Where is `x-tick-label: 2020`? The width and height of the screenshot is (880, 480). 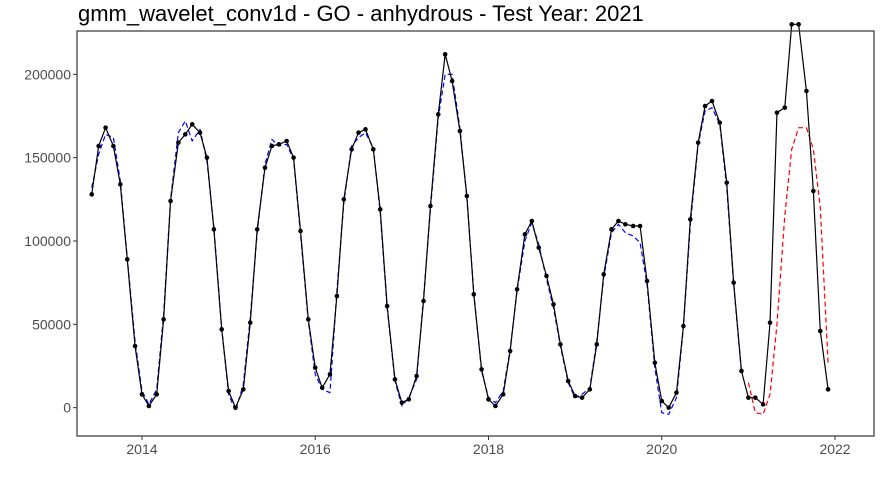
x-tick-label: 2020 is located at coordinates (661, 449).